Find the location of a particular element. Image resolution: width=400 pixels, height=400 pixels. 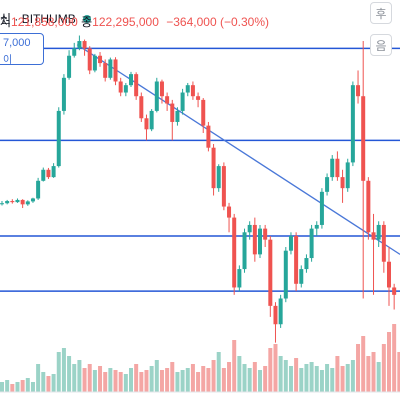

status-dot-icon is located at coordinates (87, 19).